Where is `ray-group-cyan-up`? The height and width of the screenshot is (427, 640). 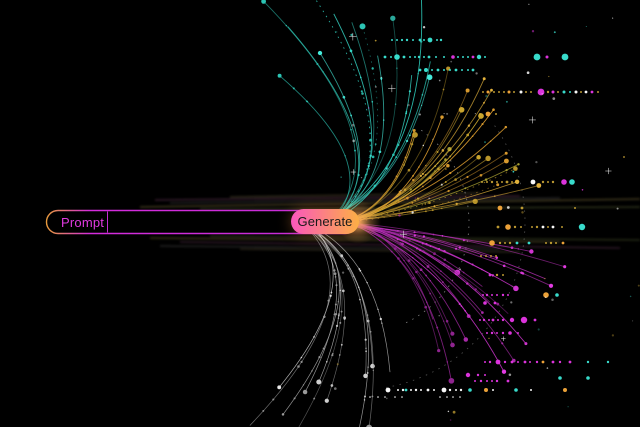 ray-group-cyan-up is located at coordinates (347, 109).